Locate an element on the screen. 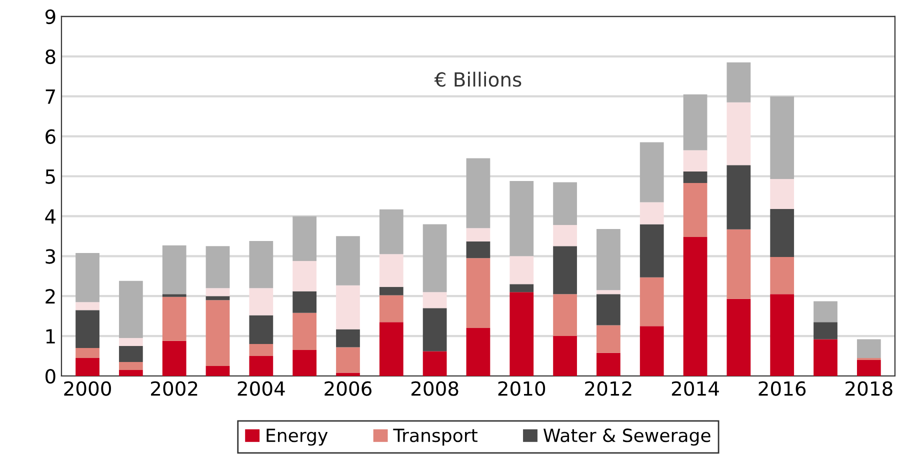 The height and width of the screenshot is (470, 904). x-tick-label: 2014 is located at coordinates (695, 388).